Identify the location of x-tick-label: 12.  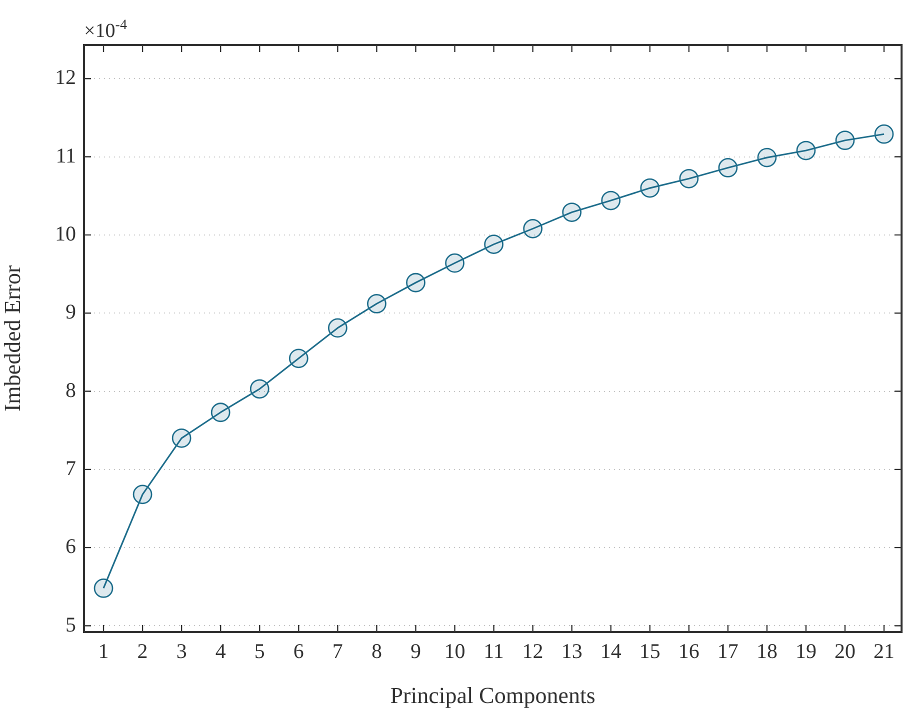
(533, 651).